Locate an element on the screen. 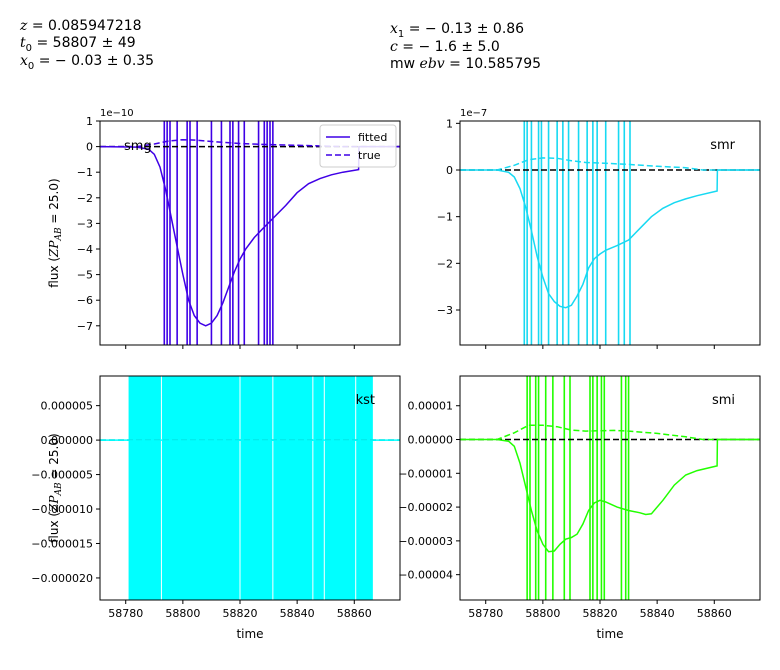 This screenshot has width=780, height=670. band-label: smg is located at coordinates (138, 146).